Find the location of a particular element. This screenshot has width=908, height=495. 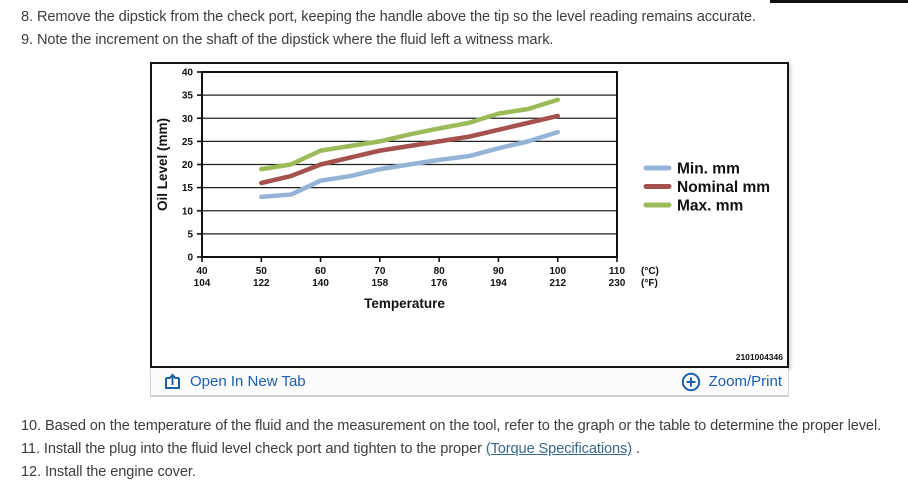

step-text: . is located at coordinates (635, 449).